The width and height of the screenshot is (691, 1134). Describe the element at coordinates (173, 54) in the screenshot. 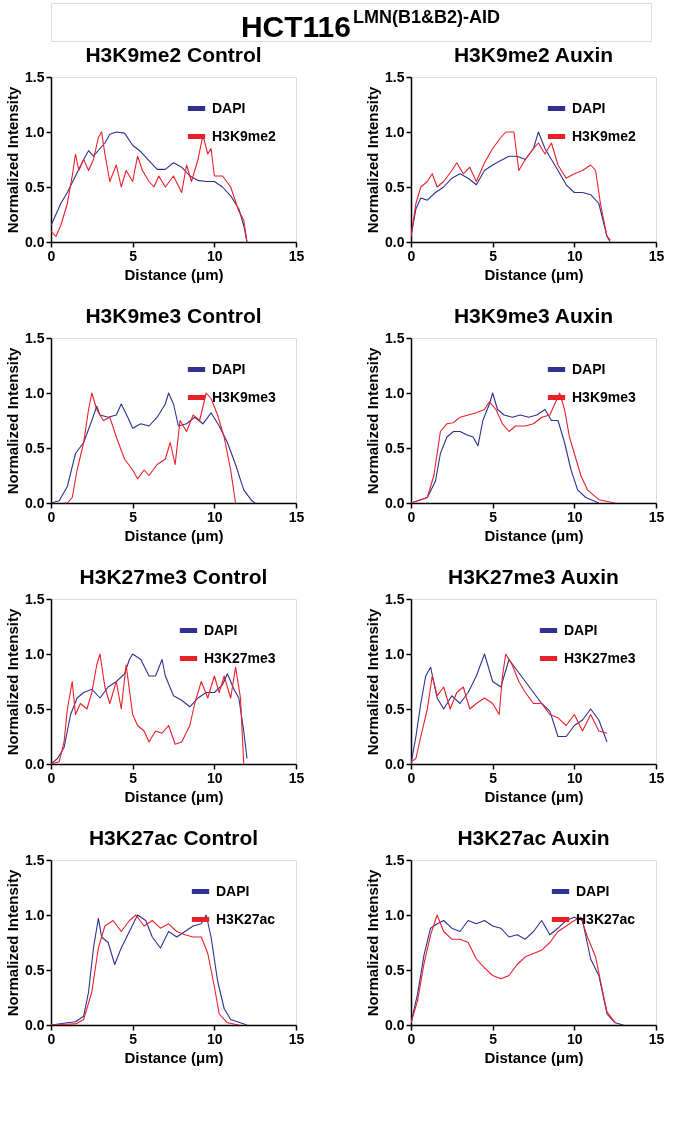

I see `chart-title: H3K9me2 Control` at that location.